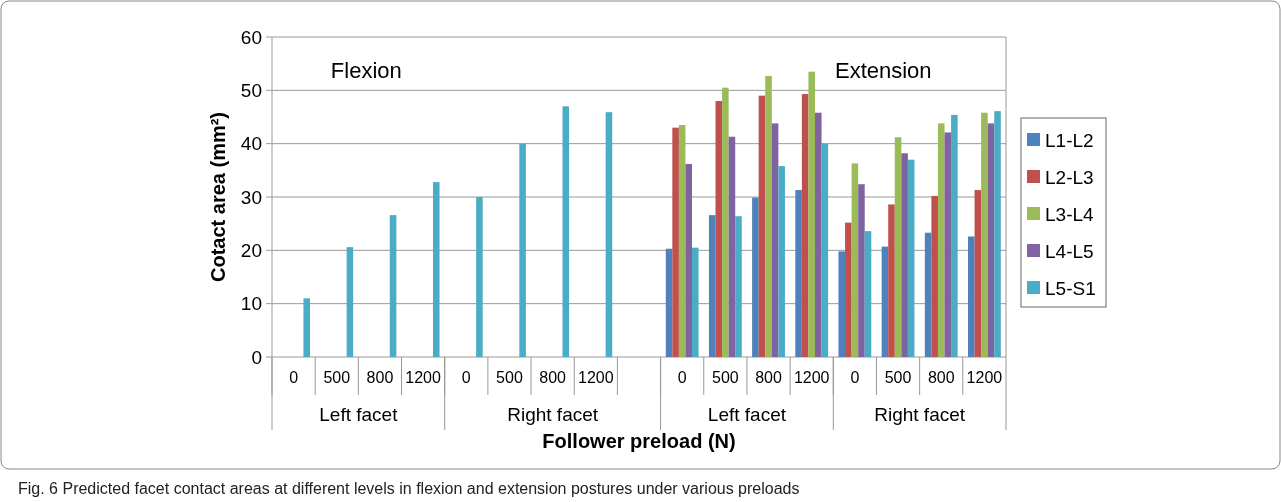 This screenshot has width=1281, height=502. Describe the element at coordinates (639, 441) in the screenshot. I see `x-axis-title: Follower preload (N)` at that location.